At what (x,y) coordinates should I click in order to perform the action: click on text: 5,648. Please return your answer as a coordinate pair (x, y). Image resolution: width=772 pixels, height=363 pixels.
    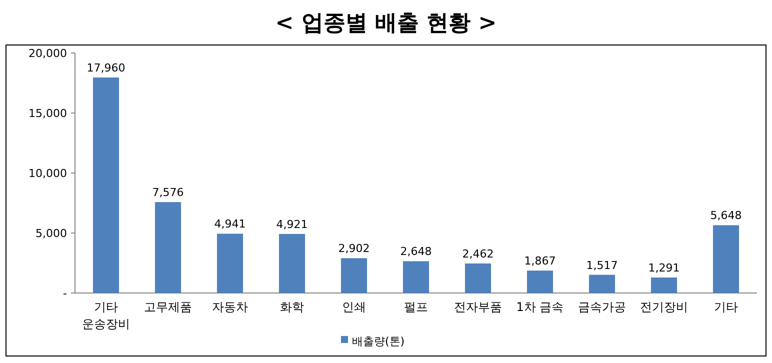
    Looking at the image, I should click on (726, 215).